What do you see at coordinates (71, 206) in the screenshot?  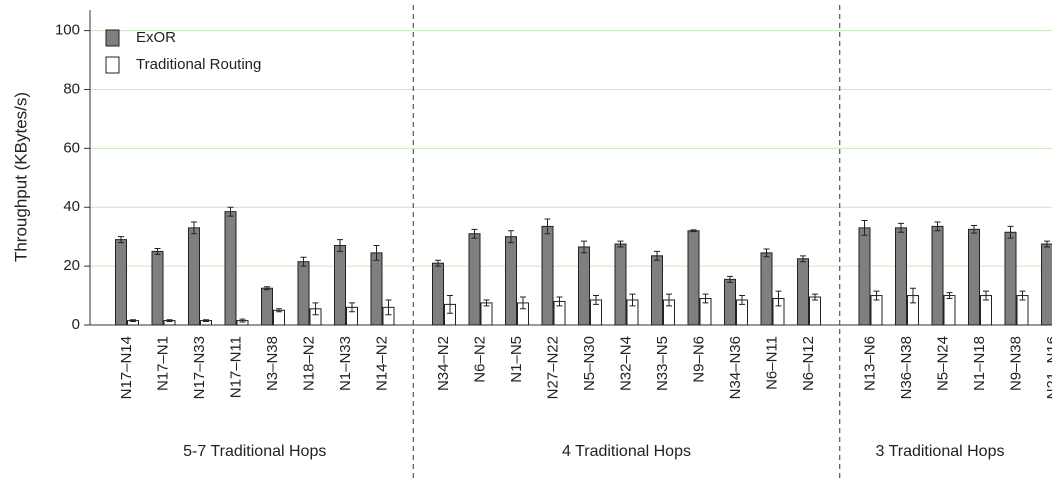 I see `y-tick-label: 40` at bounding box center [71, 206].